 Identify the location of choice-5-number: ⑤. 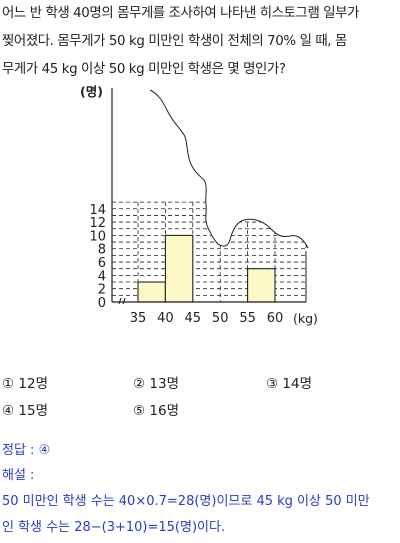
(139, 411).